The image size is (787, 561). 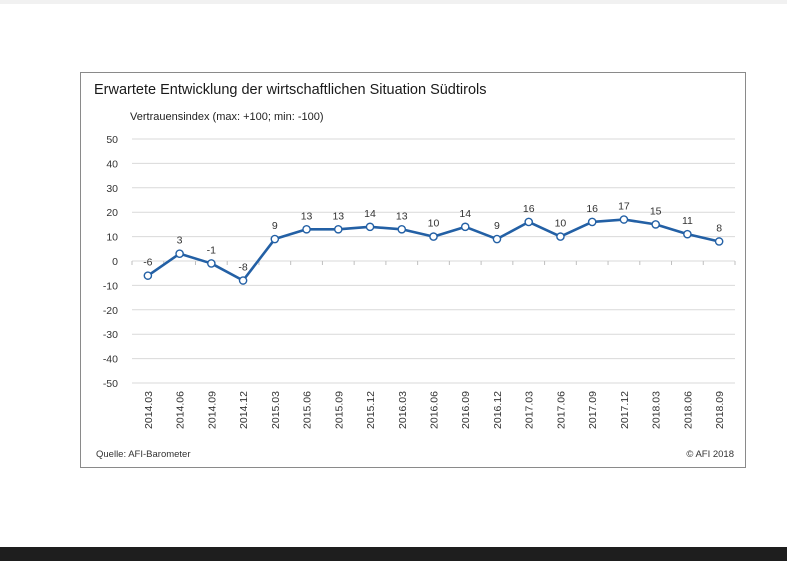 What do you see at coordinates (244, 410) in the screenshot?
I see `x-tick-label: 2014.12` at bounding box center [244, 410].